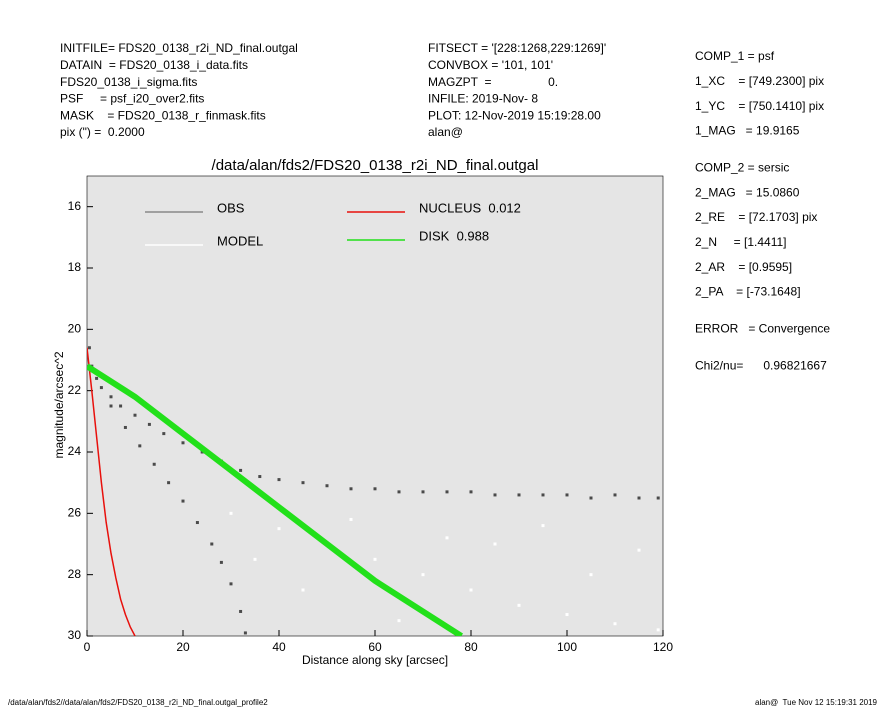 The image size is (885, 708). What do you see at coordinates (75, 206) in the screenshot?
I see `y-tick-label: 16` at bounding box center [75, 206].